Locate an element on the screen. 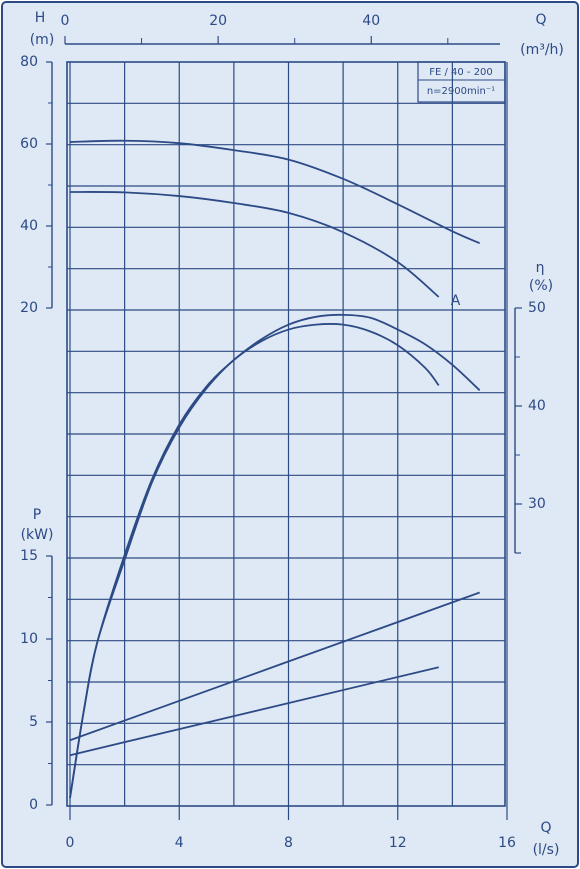 Image resolution: width=580 pixels, height=869 pixels. model-label: FE / 40 - 200 is located at coordinates (461, 72).